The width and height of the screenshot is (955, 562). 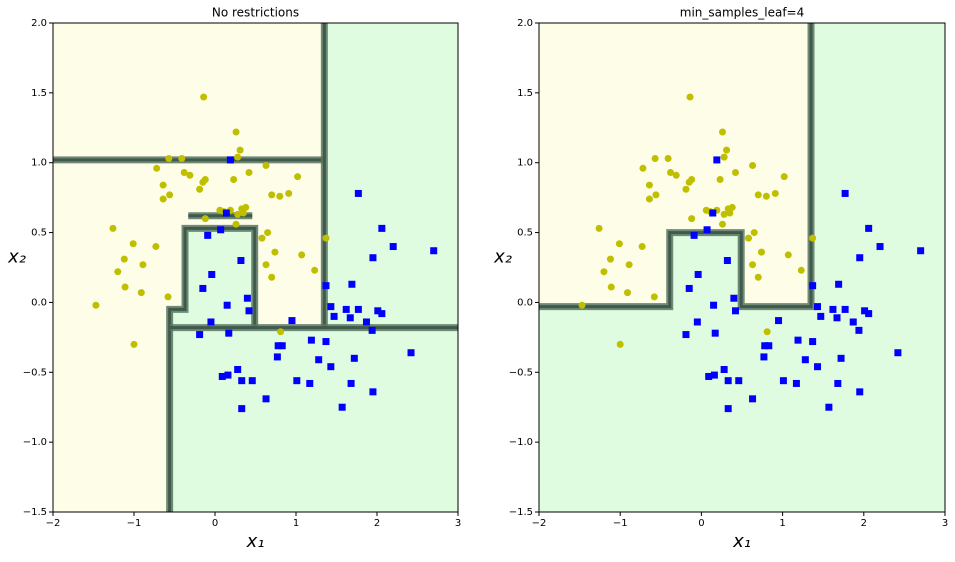 I want to click on y-tick-label: −1.0, so click(x=521, y=442).